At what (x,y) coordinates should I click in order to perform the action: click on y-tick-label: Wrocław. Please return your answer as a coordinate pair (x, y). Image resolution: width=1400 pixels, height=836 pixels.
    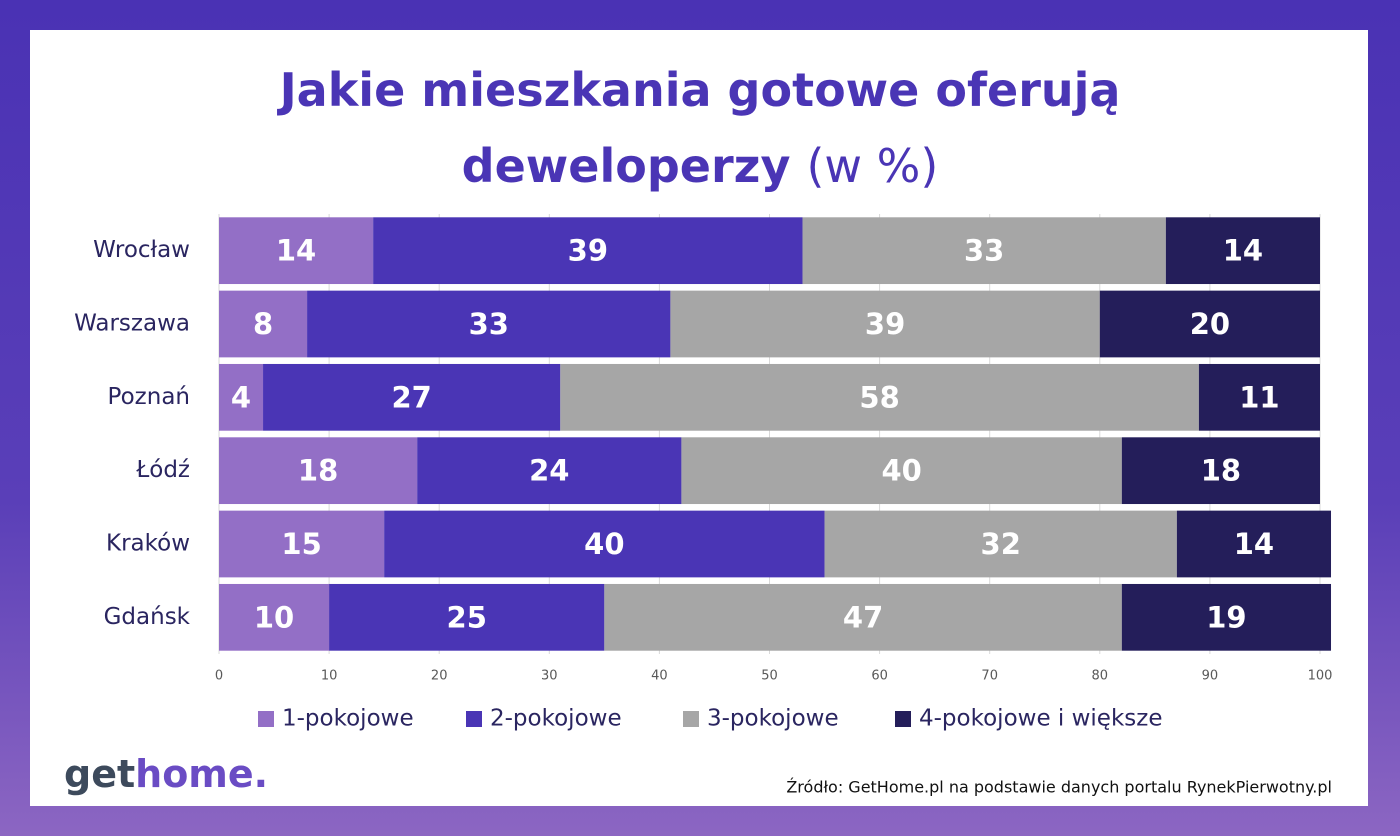
    Looking at the image, I should click on (141, 250).